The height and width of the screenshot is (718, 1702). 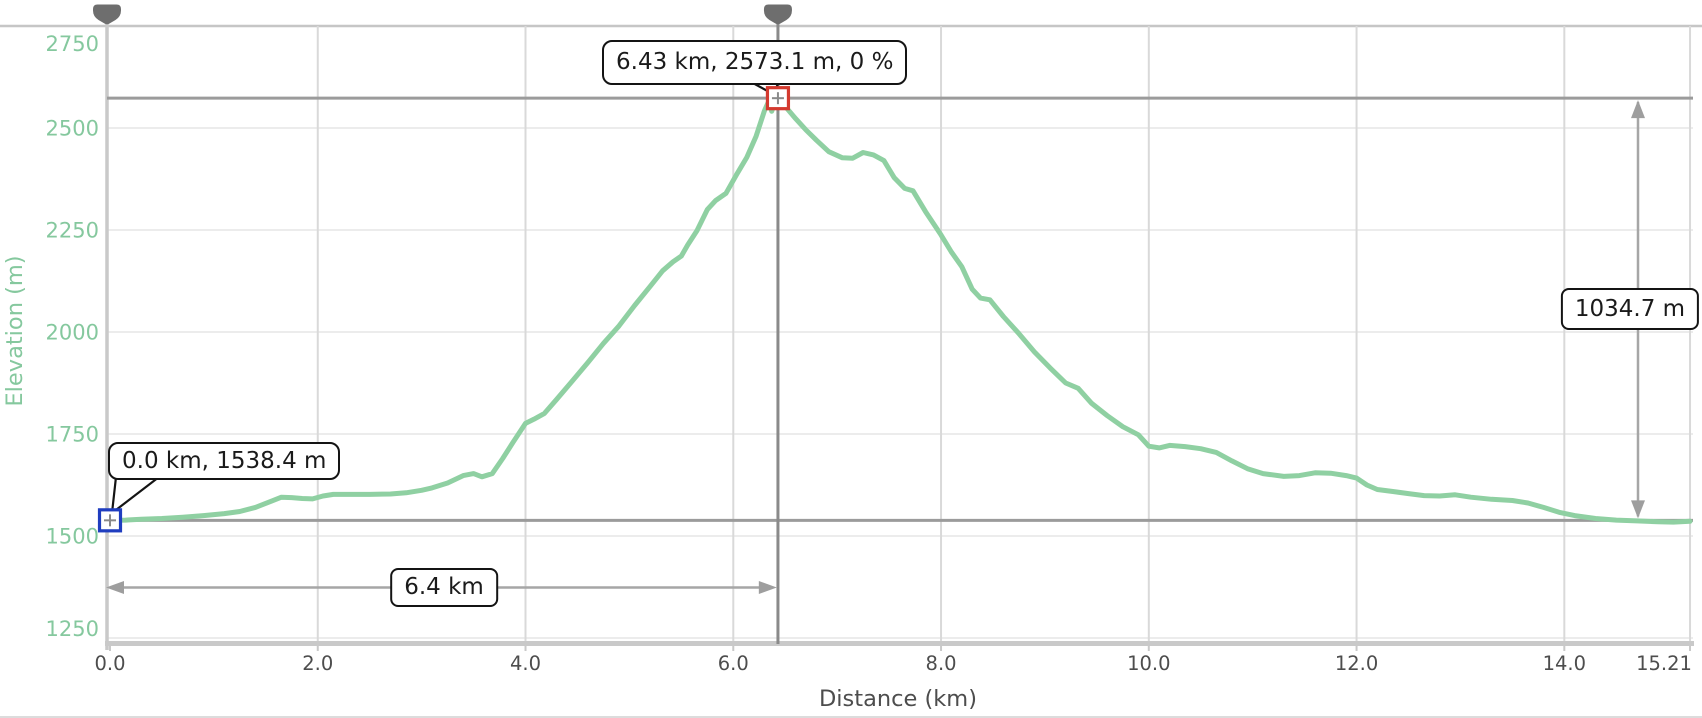 What do you see at coordinates (778, 98) in the screenshot?
I see `peak-point-marker` at bounding box center [778, 98].